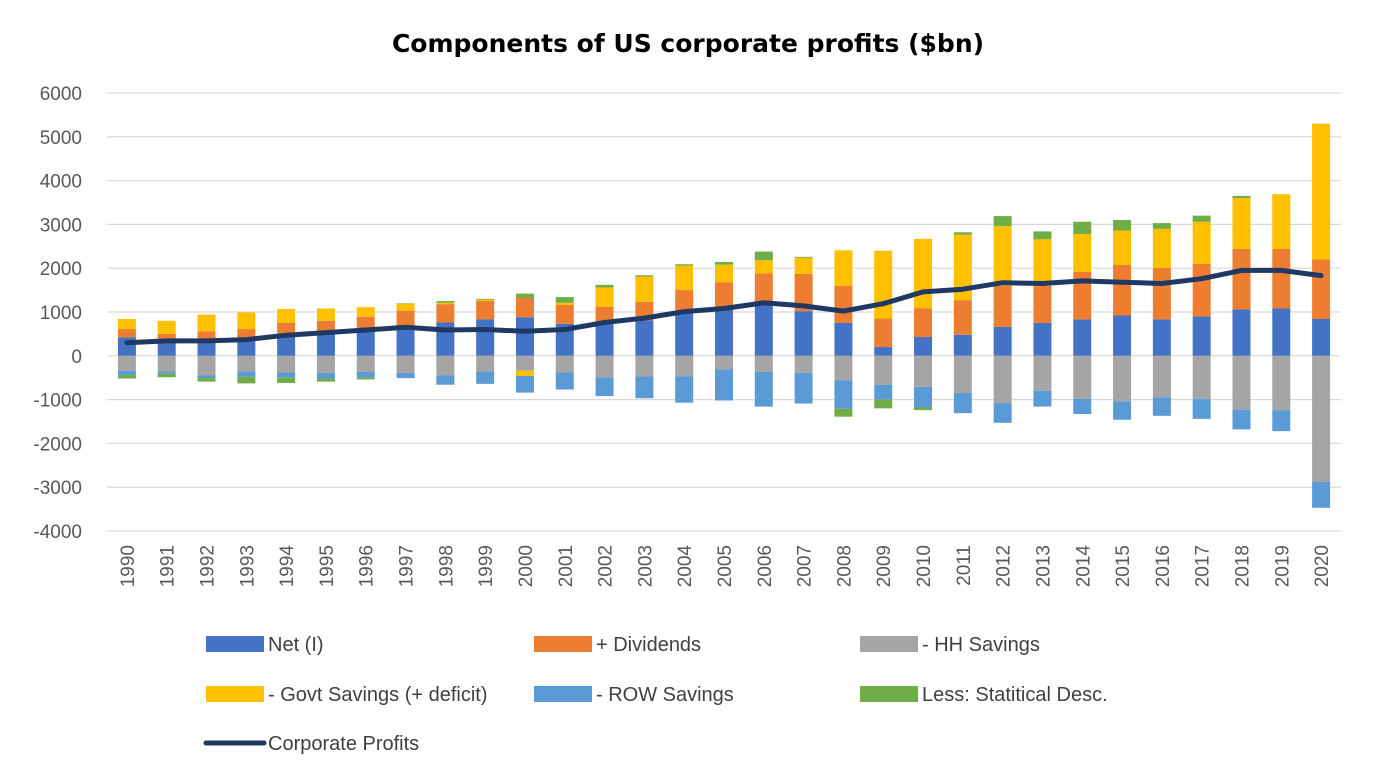 Image resolution: width=1380 pixels, height=769 pixels. Describe the element at coordinates (1281, 421) in the screenshot. I see `bar-row-savings-2019` at that location.